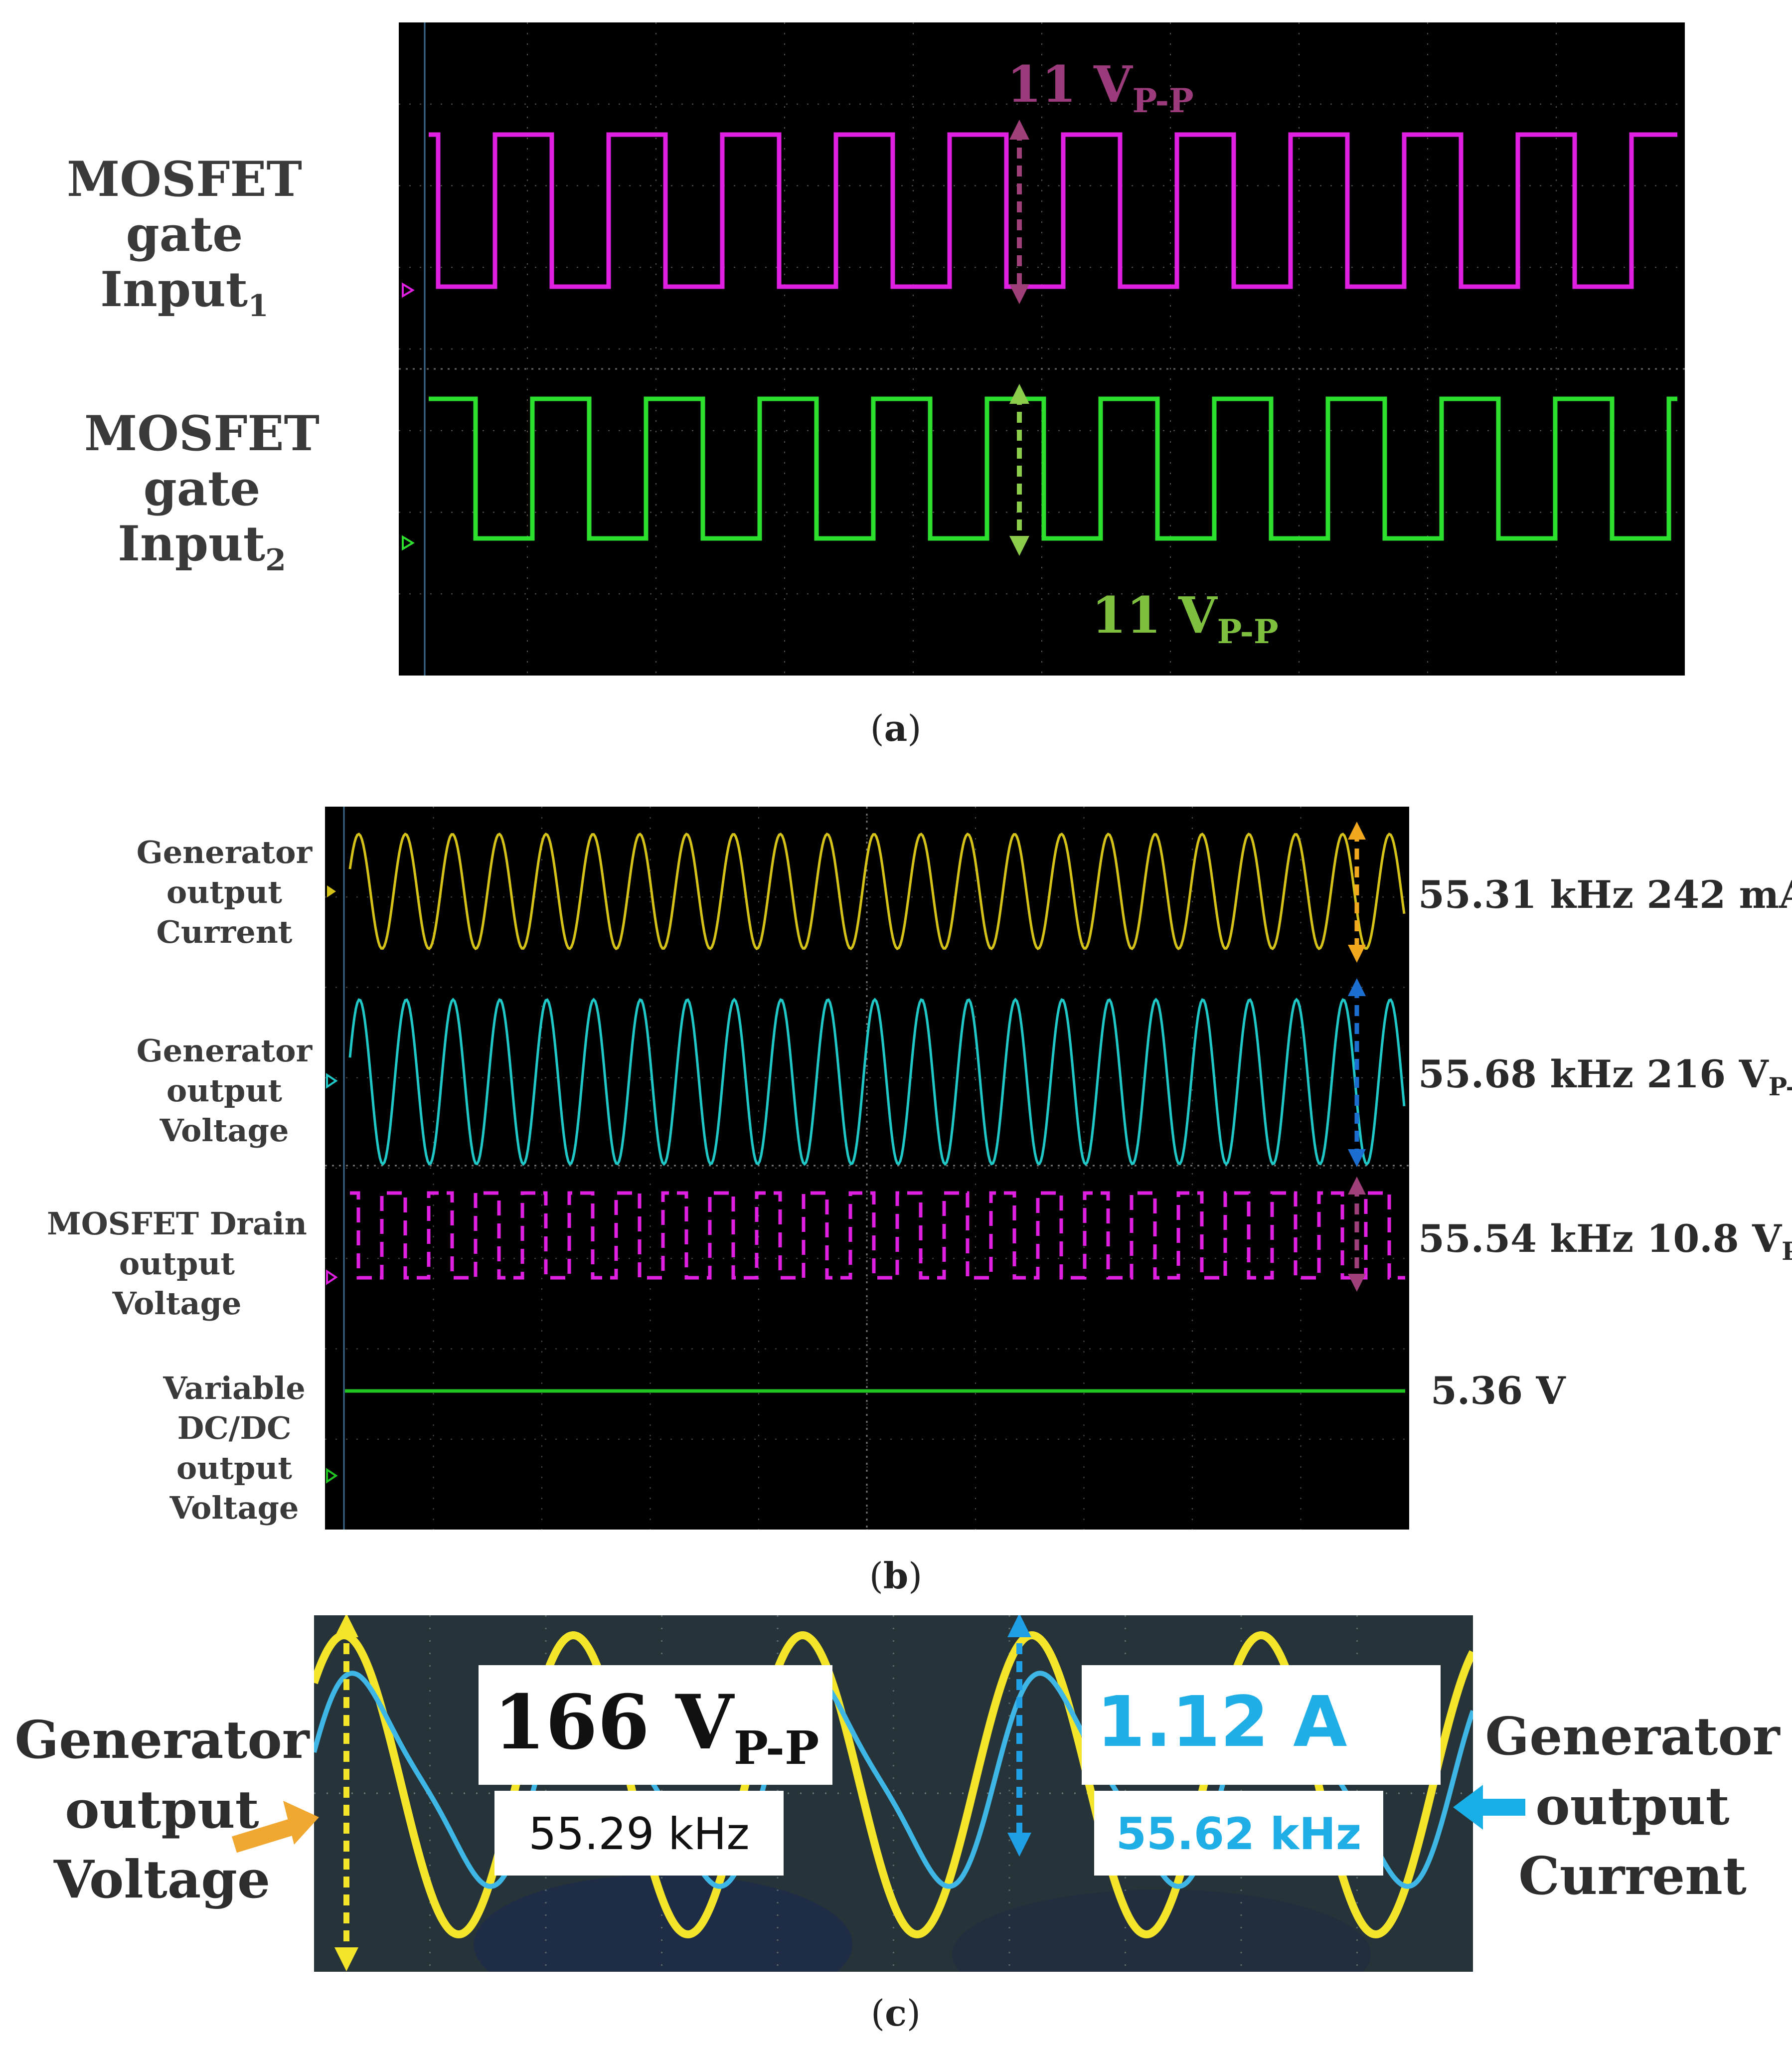 The image size is (1792, 2059). I want to click on panel-b-label-ch3-line2: output, so click(177, 1263).